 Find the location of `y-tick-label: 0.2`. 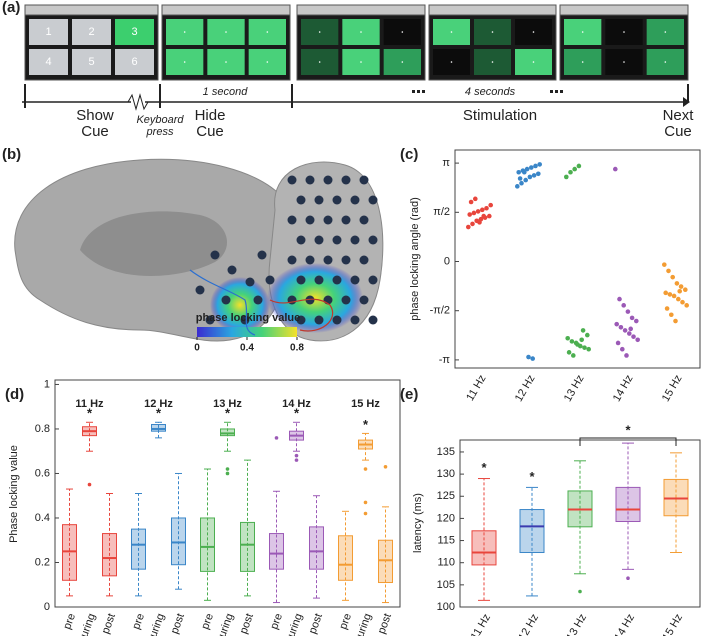

y-tick-label: 0.2 is located at coordinates (42, 562).